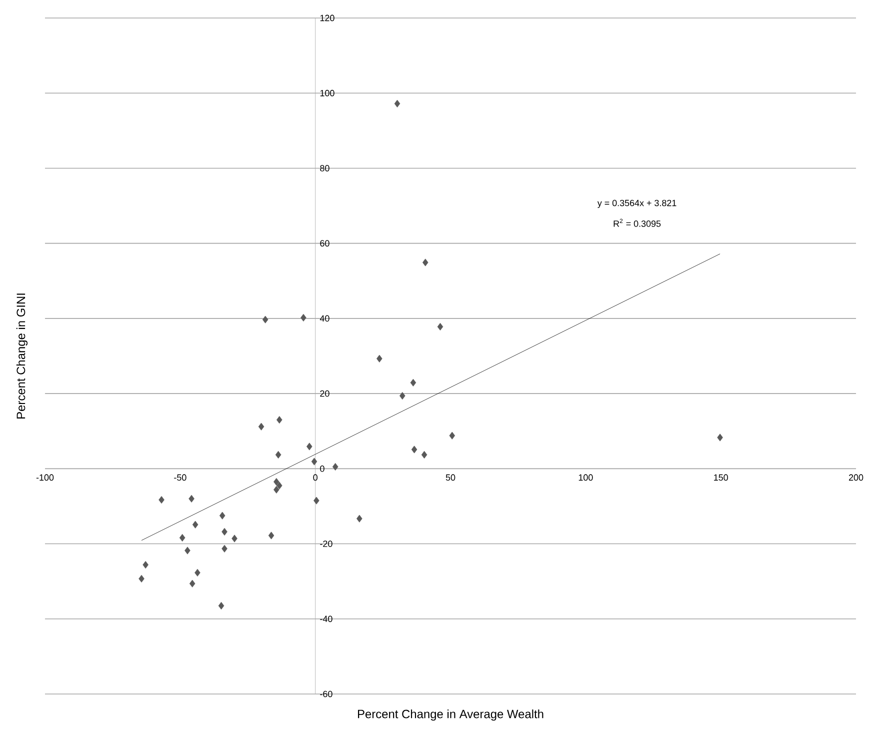  Describe the element at coordinates (451, 477) in the screenshot. I see `x-tick-label: 50` at that location.